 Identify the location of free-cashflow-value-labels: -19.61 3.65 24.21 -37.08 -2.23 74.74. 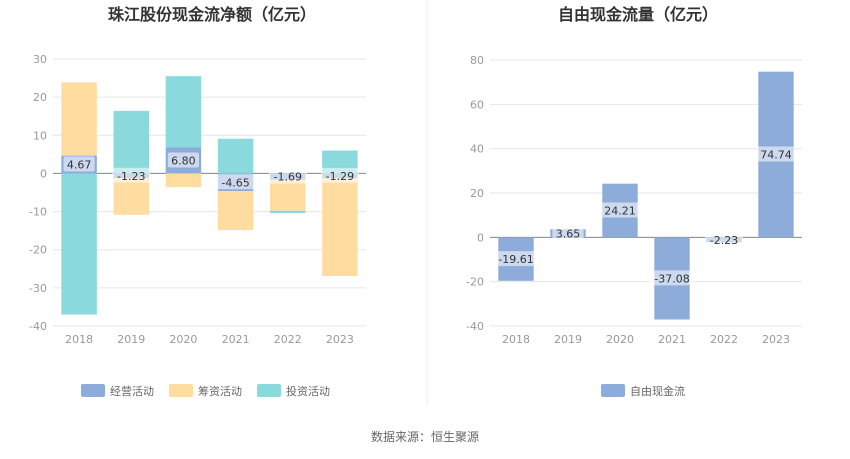
(644, 216).